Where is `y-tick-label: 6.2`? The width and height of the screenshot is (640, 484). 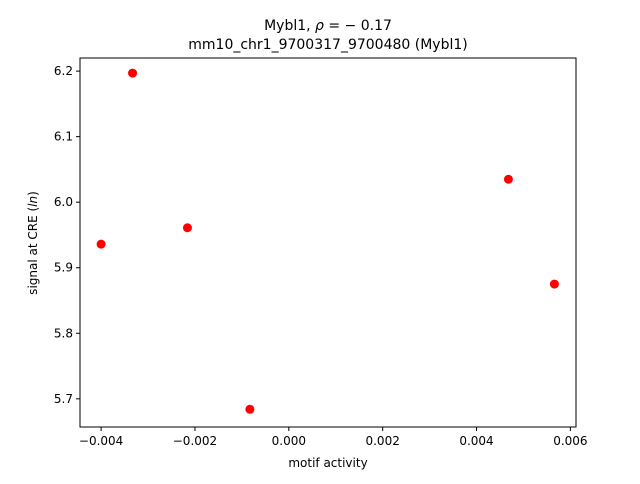 y-tick-label: 6.2 is located at coordinates (63, 71).